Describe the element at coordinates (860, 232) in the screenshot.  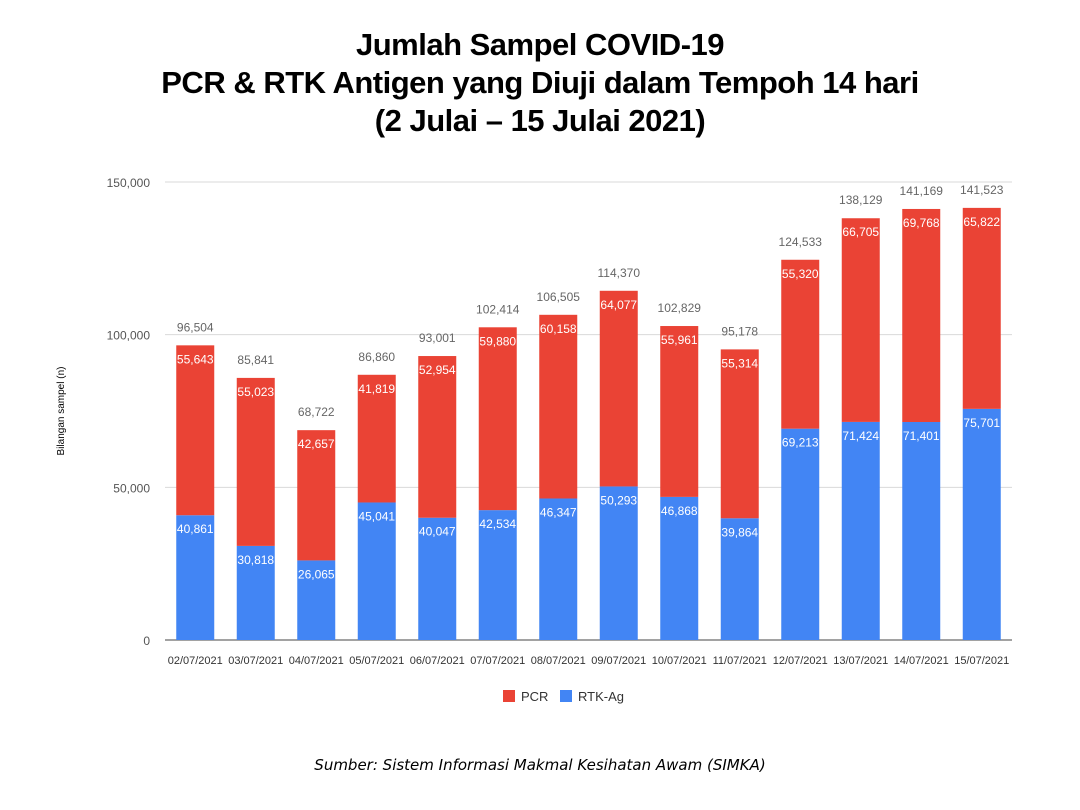
I see `data-label-pcr: 66,705` at that location.